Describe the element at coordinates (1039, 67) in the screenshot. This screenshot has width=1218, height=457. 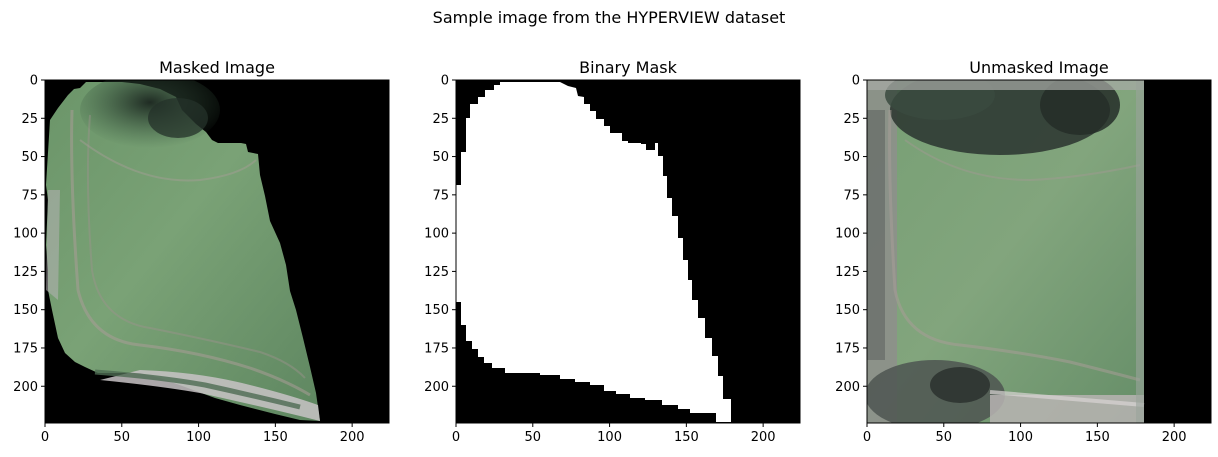
I see `panel-title-unmasked: Unmasked Image` at that location.